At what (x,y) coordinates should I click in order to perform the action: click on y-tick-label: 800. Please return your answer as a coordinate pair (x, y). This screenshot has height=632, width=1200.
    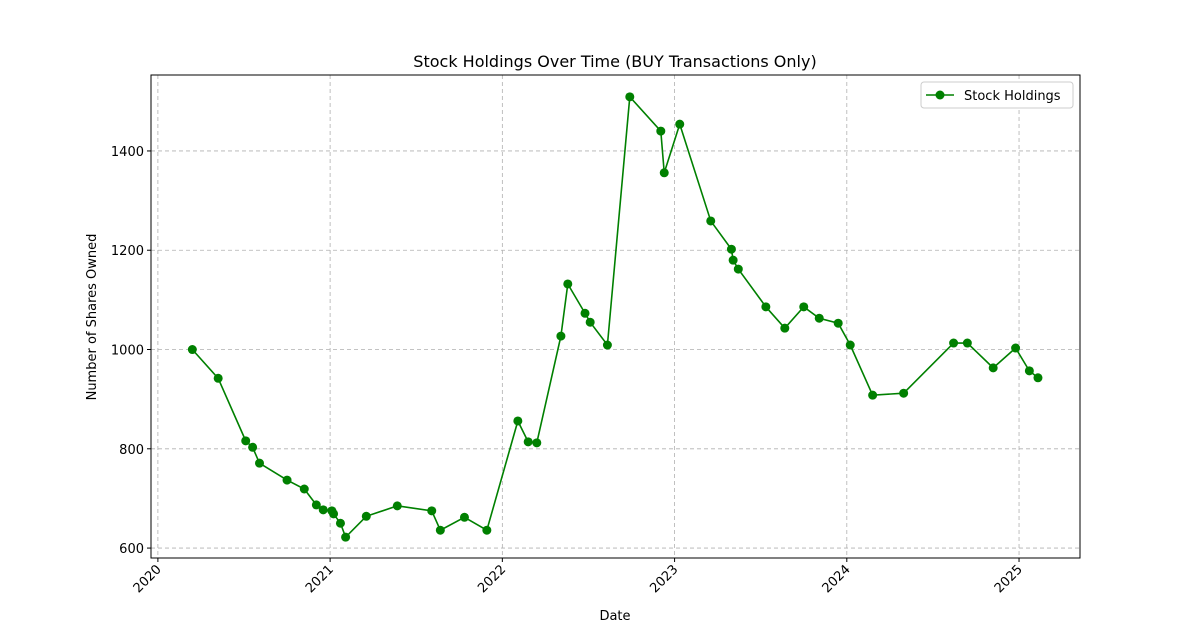
    Looking at the image, I should click on (131, 450).